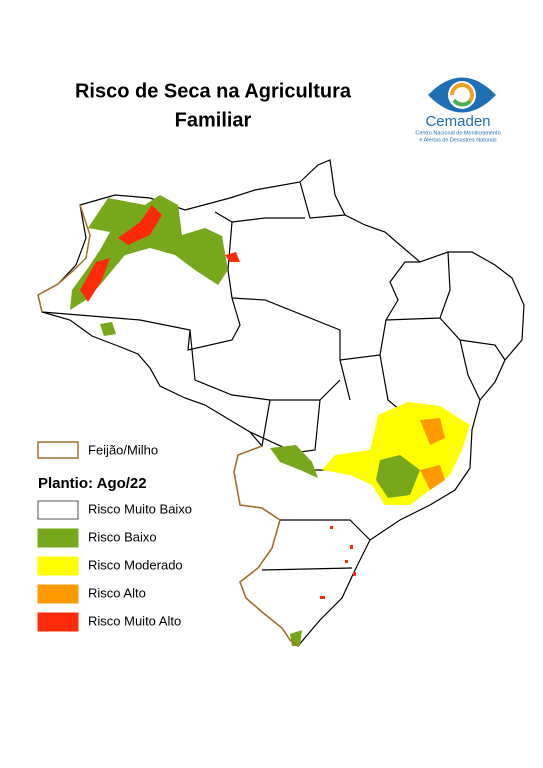 The height and width of the screenshot is (768, 543). I want to click on legend-crop-label: Feijão/Milho, so click(123, 449).